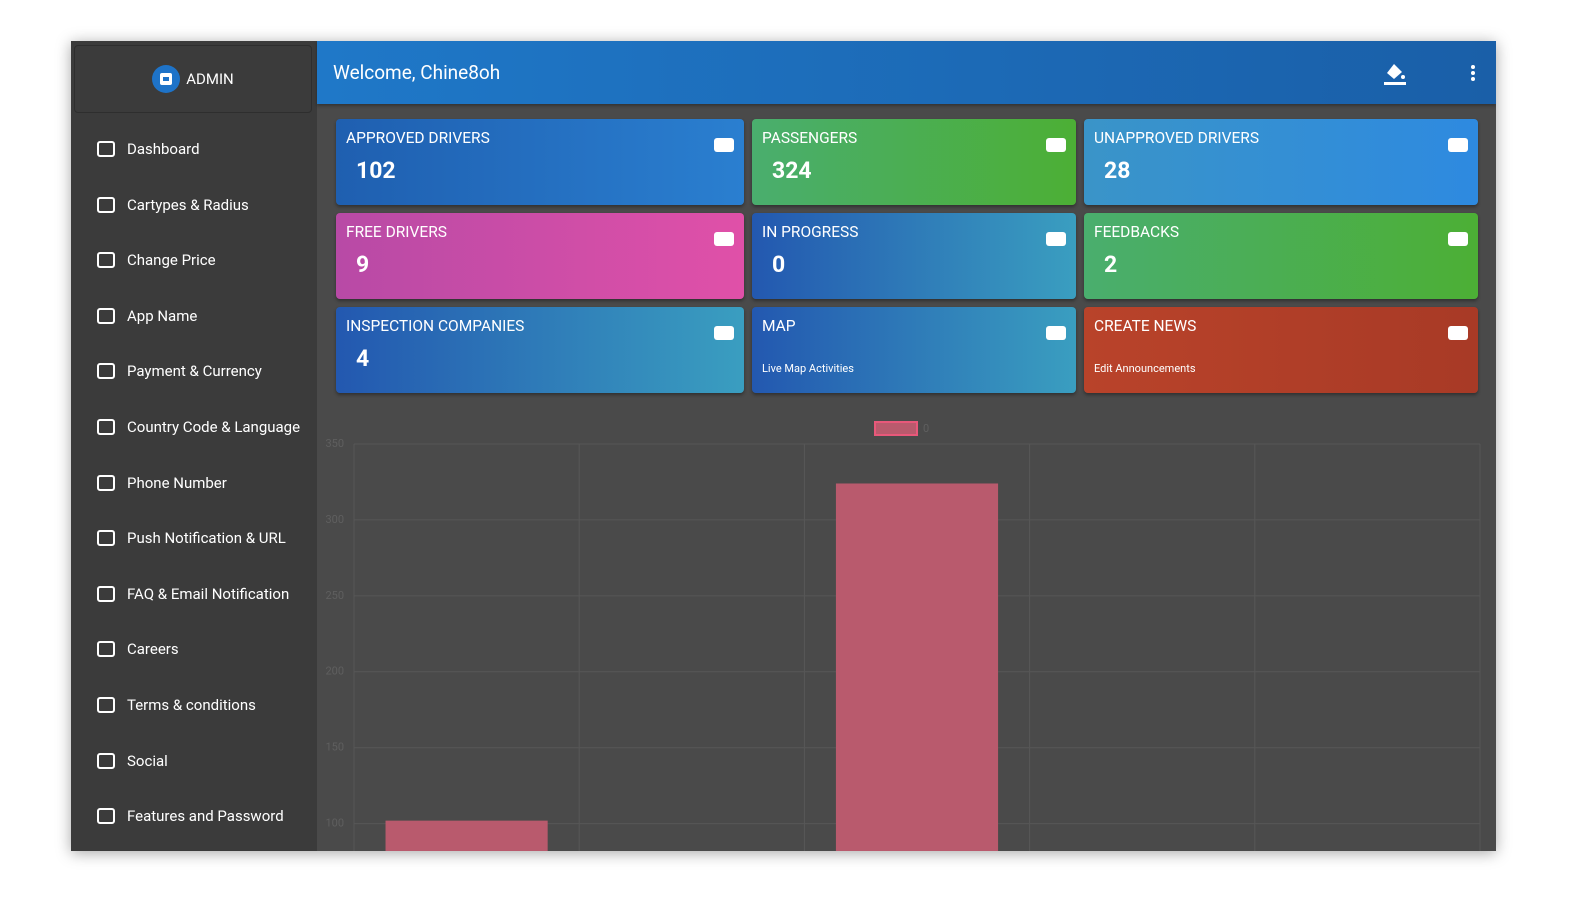  Describe the element at coordinates (896, 428) in the screenshot. I see `legend-swatch` at that location.